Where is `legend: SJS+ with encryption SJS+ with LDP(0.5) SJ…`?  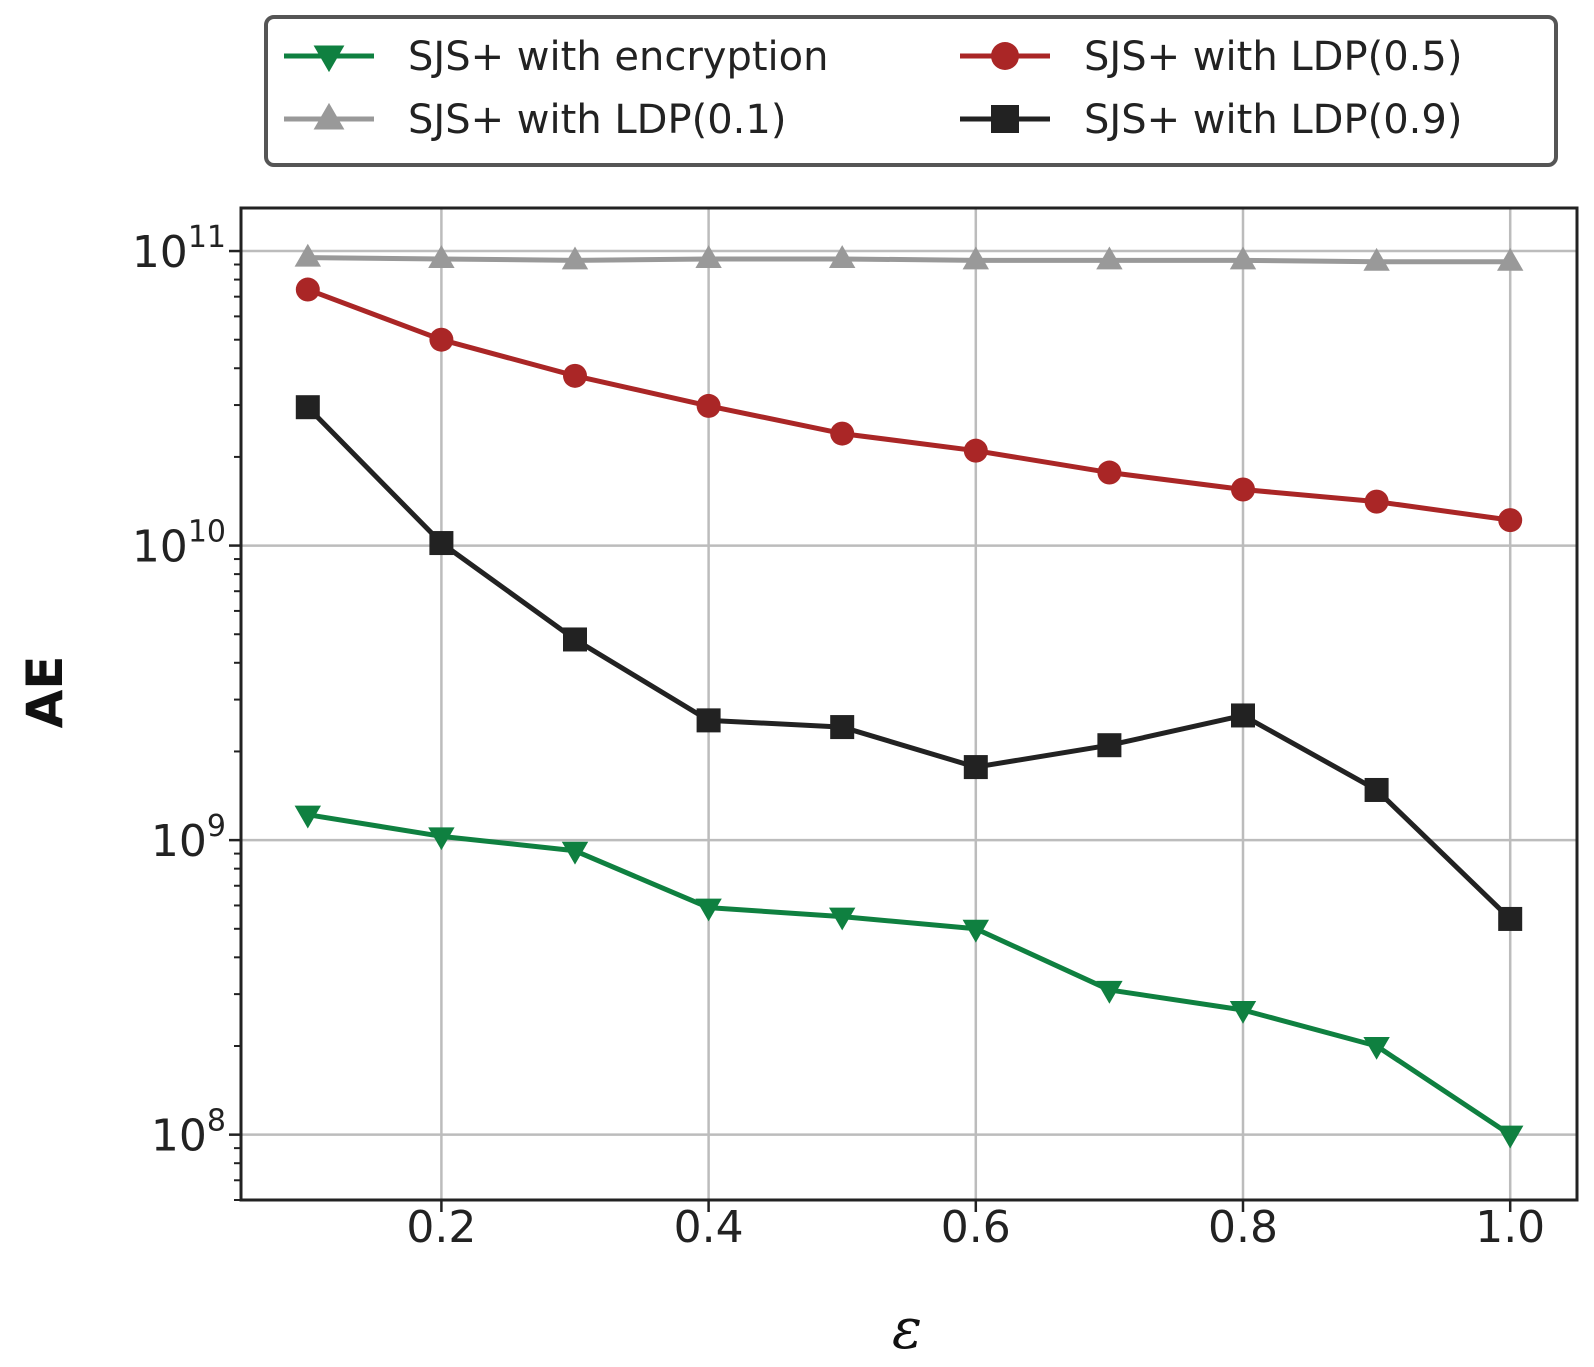
legend: SJS+ with encryption SJS+ with LDP(0.5) SJ… is located at coordinates (911, 91).